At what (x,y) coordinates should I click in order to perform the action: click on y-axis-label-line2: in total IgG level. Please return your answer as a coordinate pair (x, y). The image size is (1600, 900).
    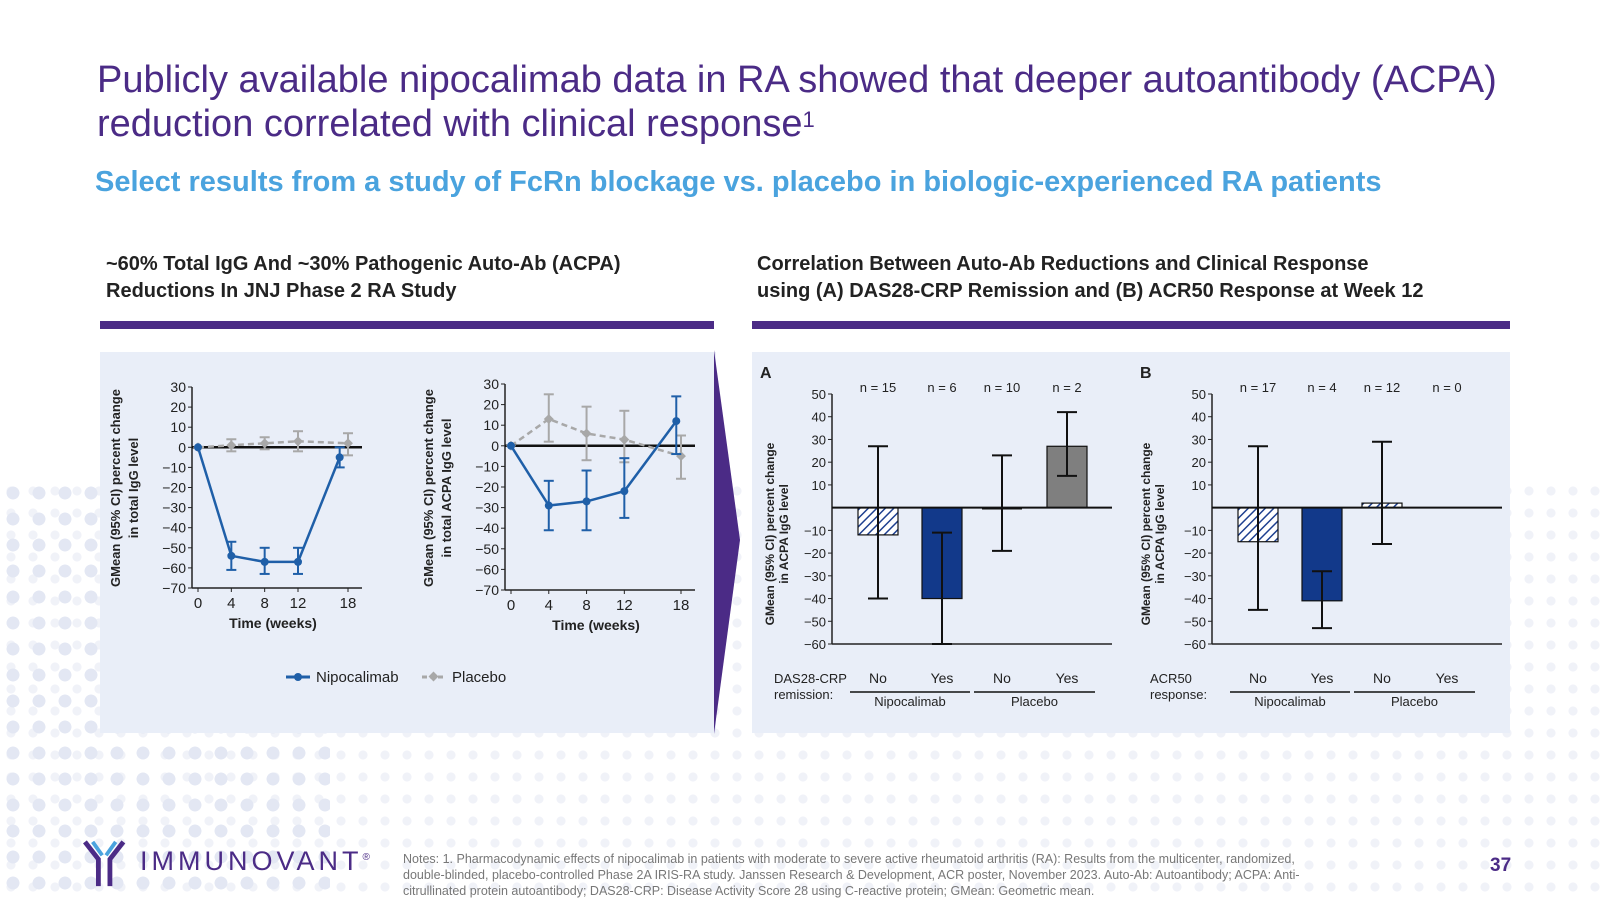
    Looking at the image, I should click on (133, 488).